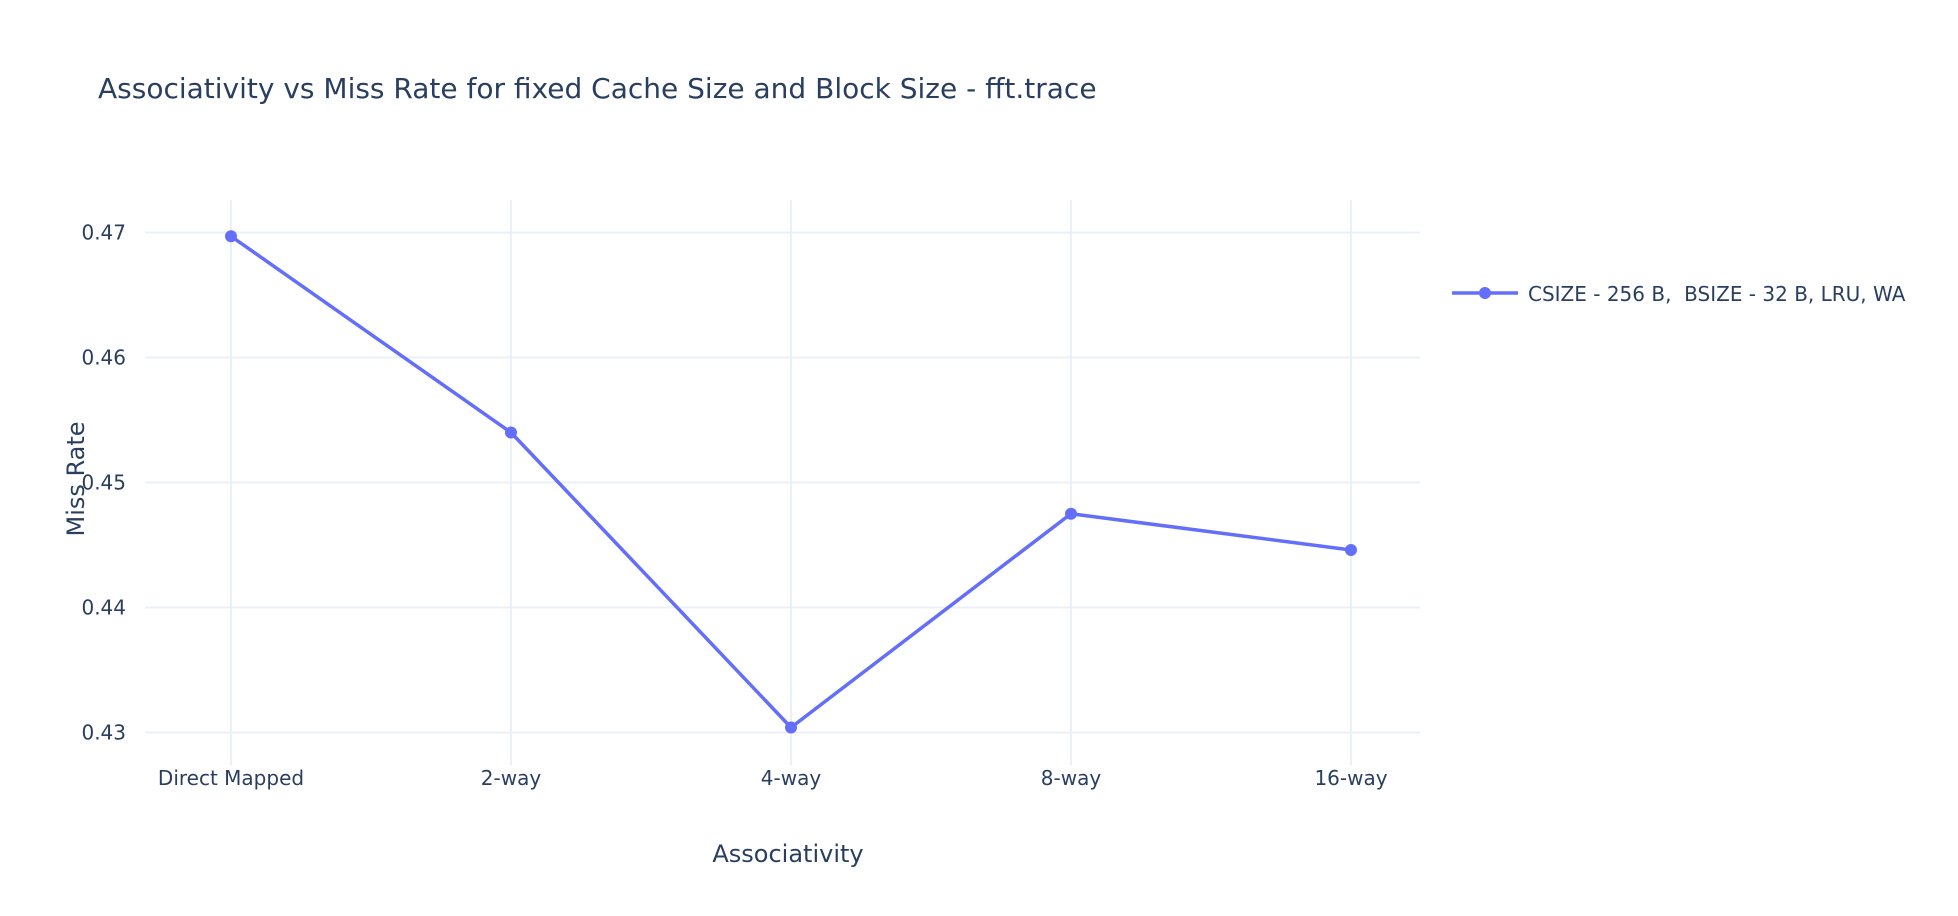  Describe the element at coordinates (791, 778) in the screenshot. I see `x-tick-label: 4-way` at that location.